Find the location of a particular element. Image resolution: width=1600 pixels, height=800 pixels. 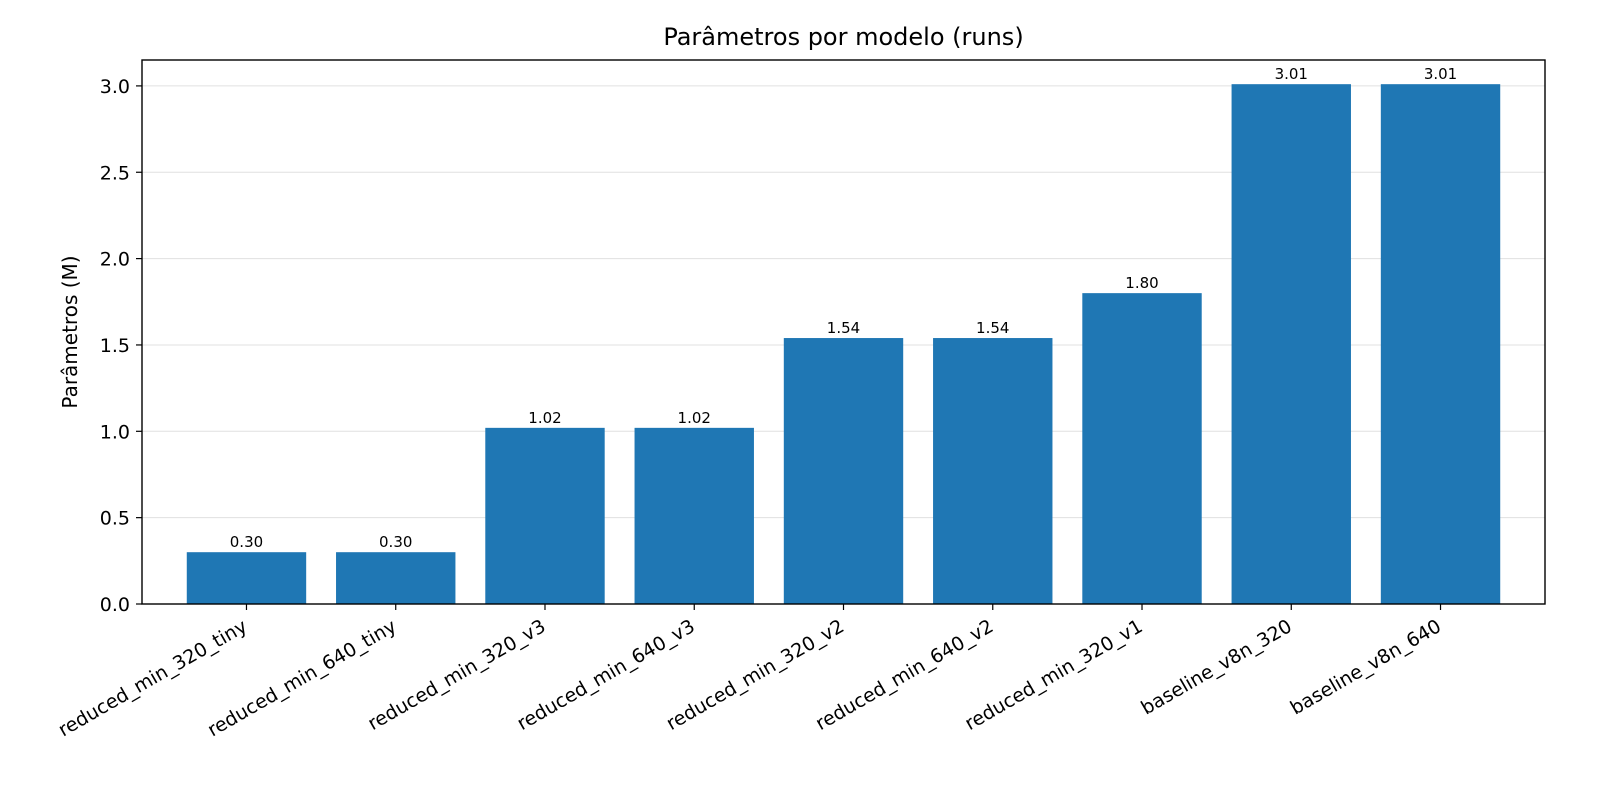

y-tick-label: 2.5 is located at coordinates (115, 173).